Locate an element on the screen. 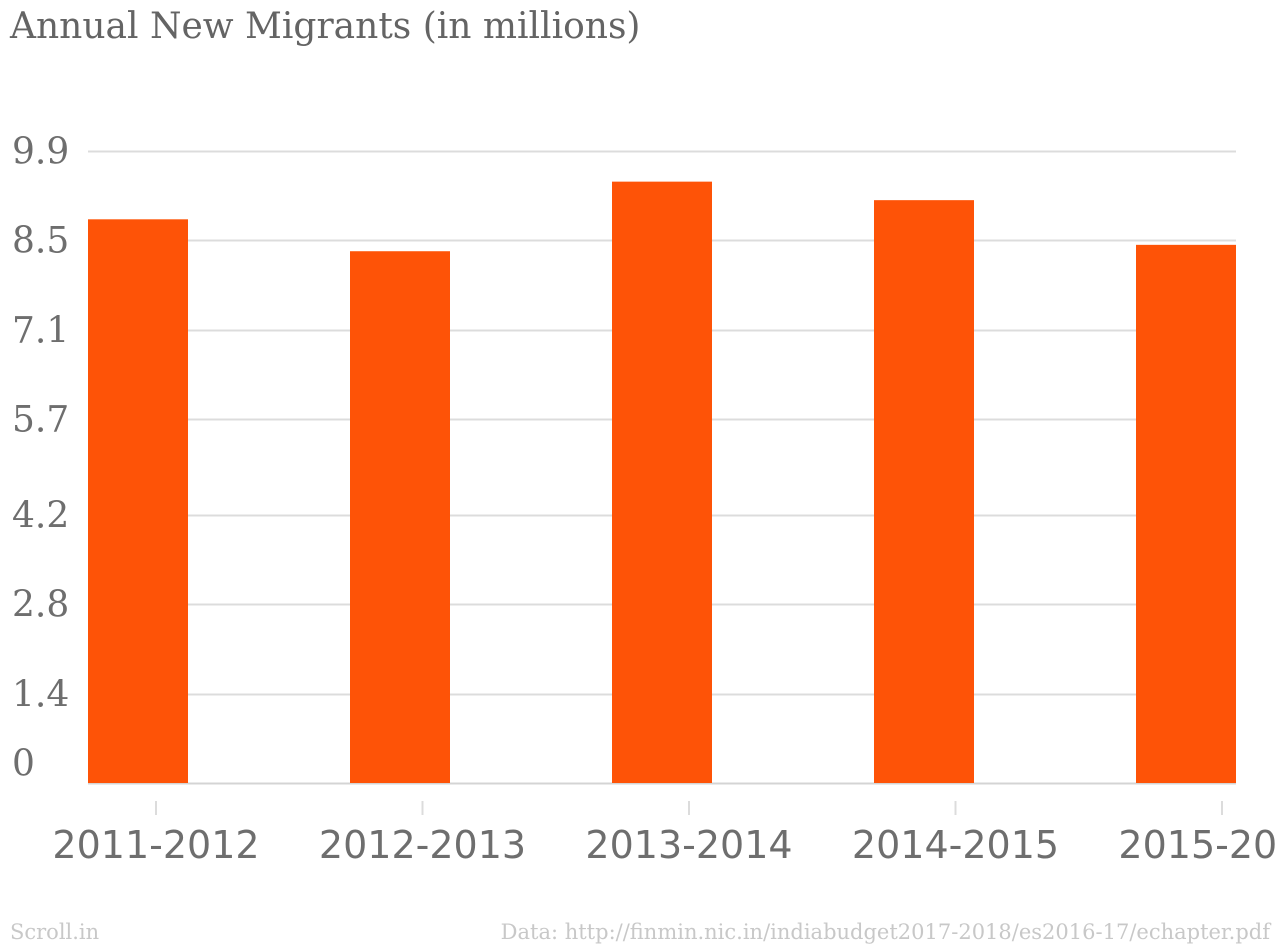 Image resolution: width=1280 pixels, height=950 pixels. x-tick-label: 2015-2016 is located at coordinates (1199, 845).